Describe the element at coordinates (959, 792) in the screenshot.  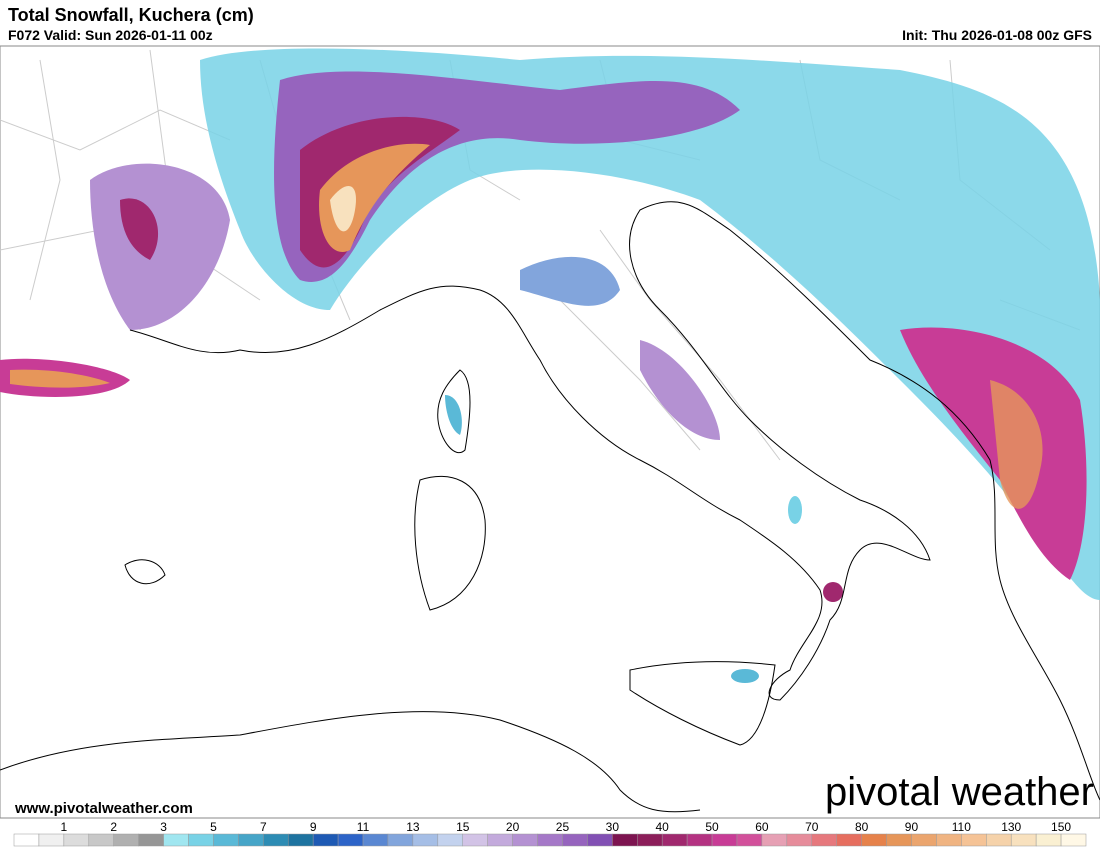
I see `brand-logo: pivotal weather` at that location.